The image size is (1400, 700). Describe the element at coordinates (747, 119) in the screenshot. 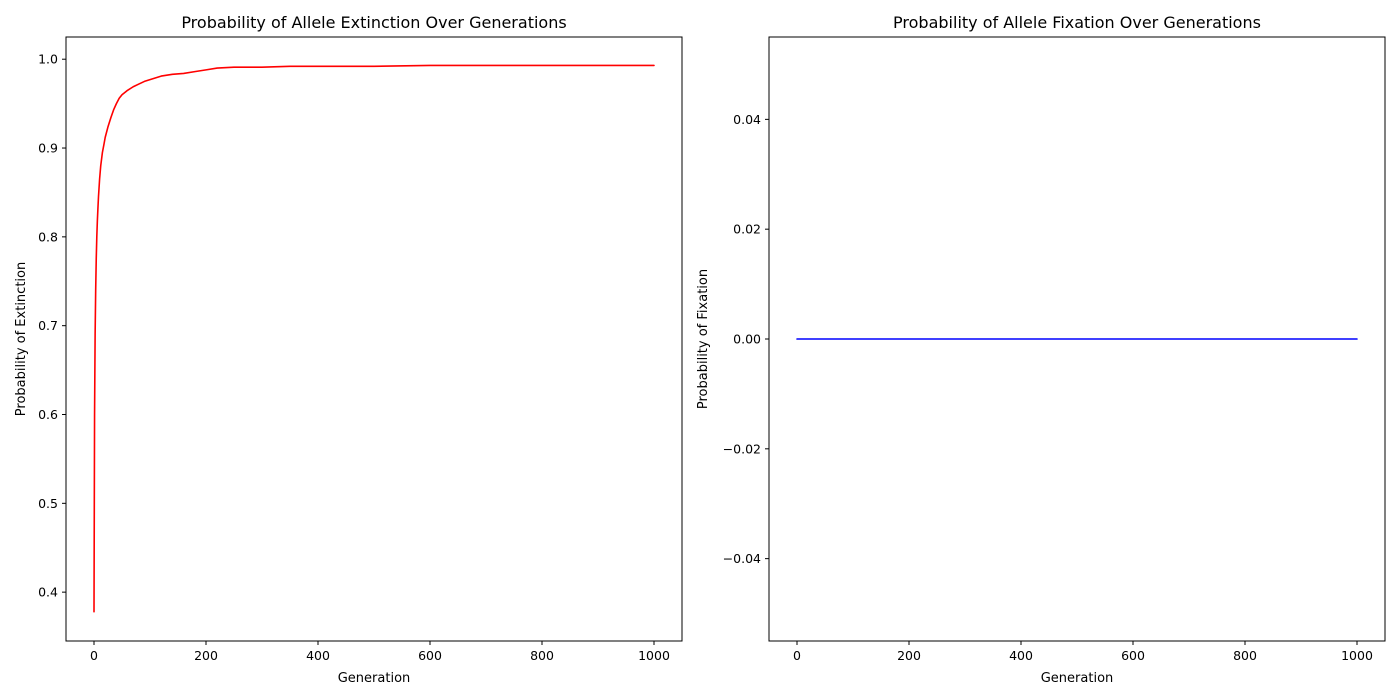

I see `y-tick-label: 0.04` at that location.